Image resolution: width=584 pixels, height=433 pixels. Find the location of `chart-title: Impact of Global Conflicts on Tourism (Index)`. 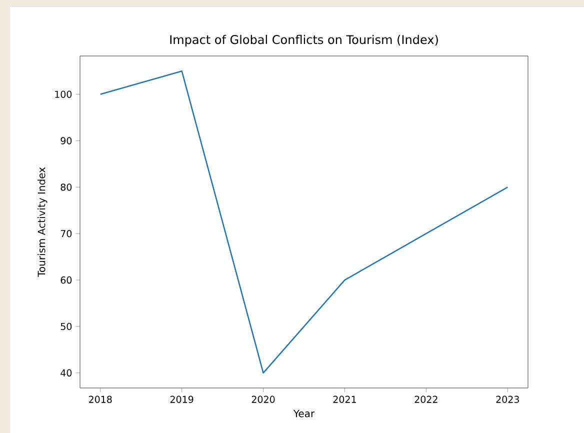

chart-title: Impact of Global Conflicts on Tourism (Index) is located at coordinates (304, 40).